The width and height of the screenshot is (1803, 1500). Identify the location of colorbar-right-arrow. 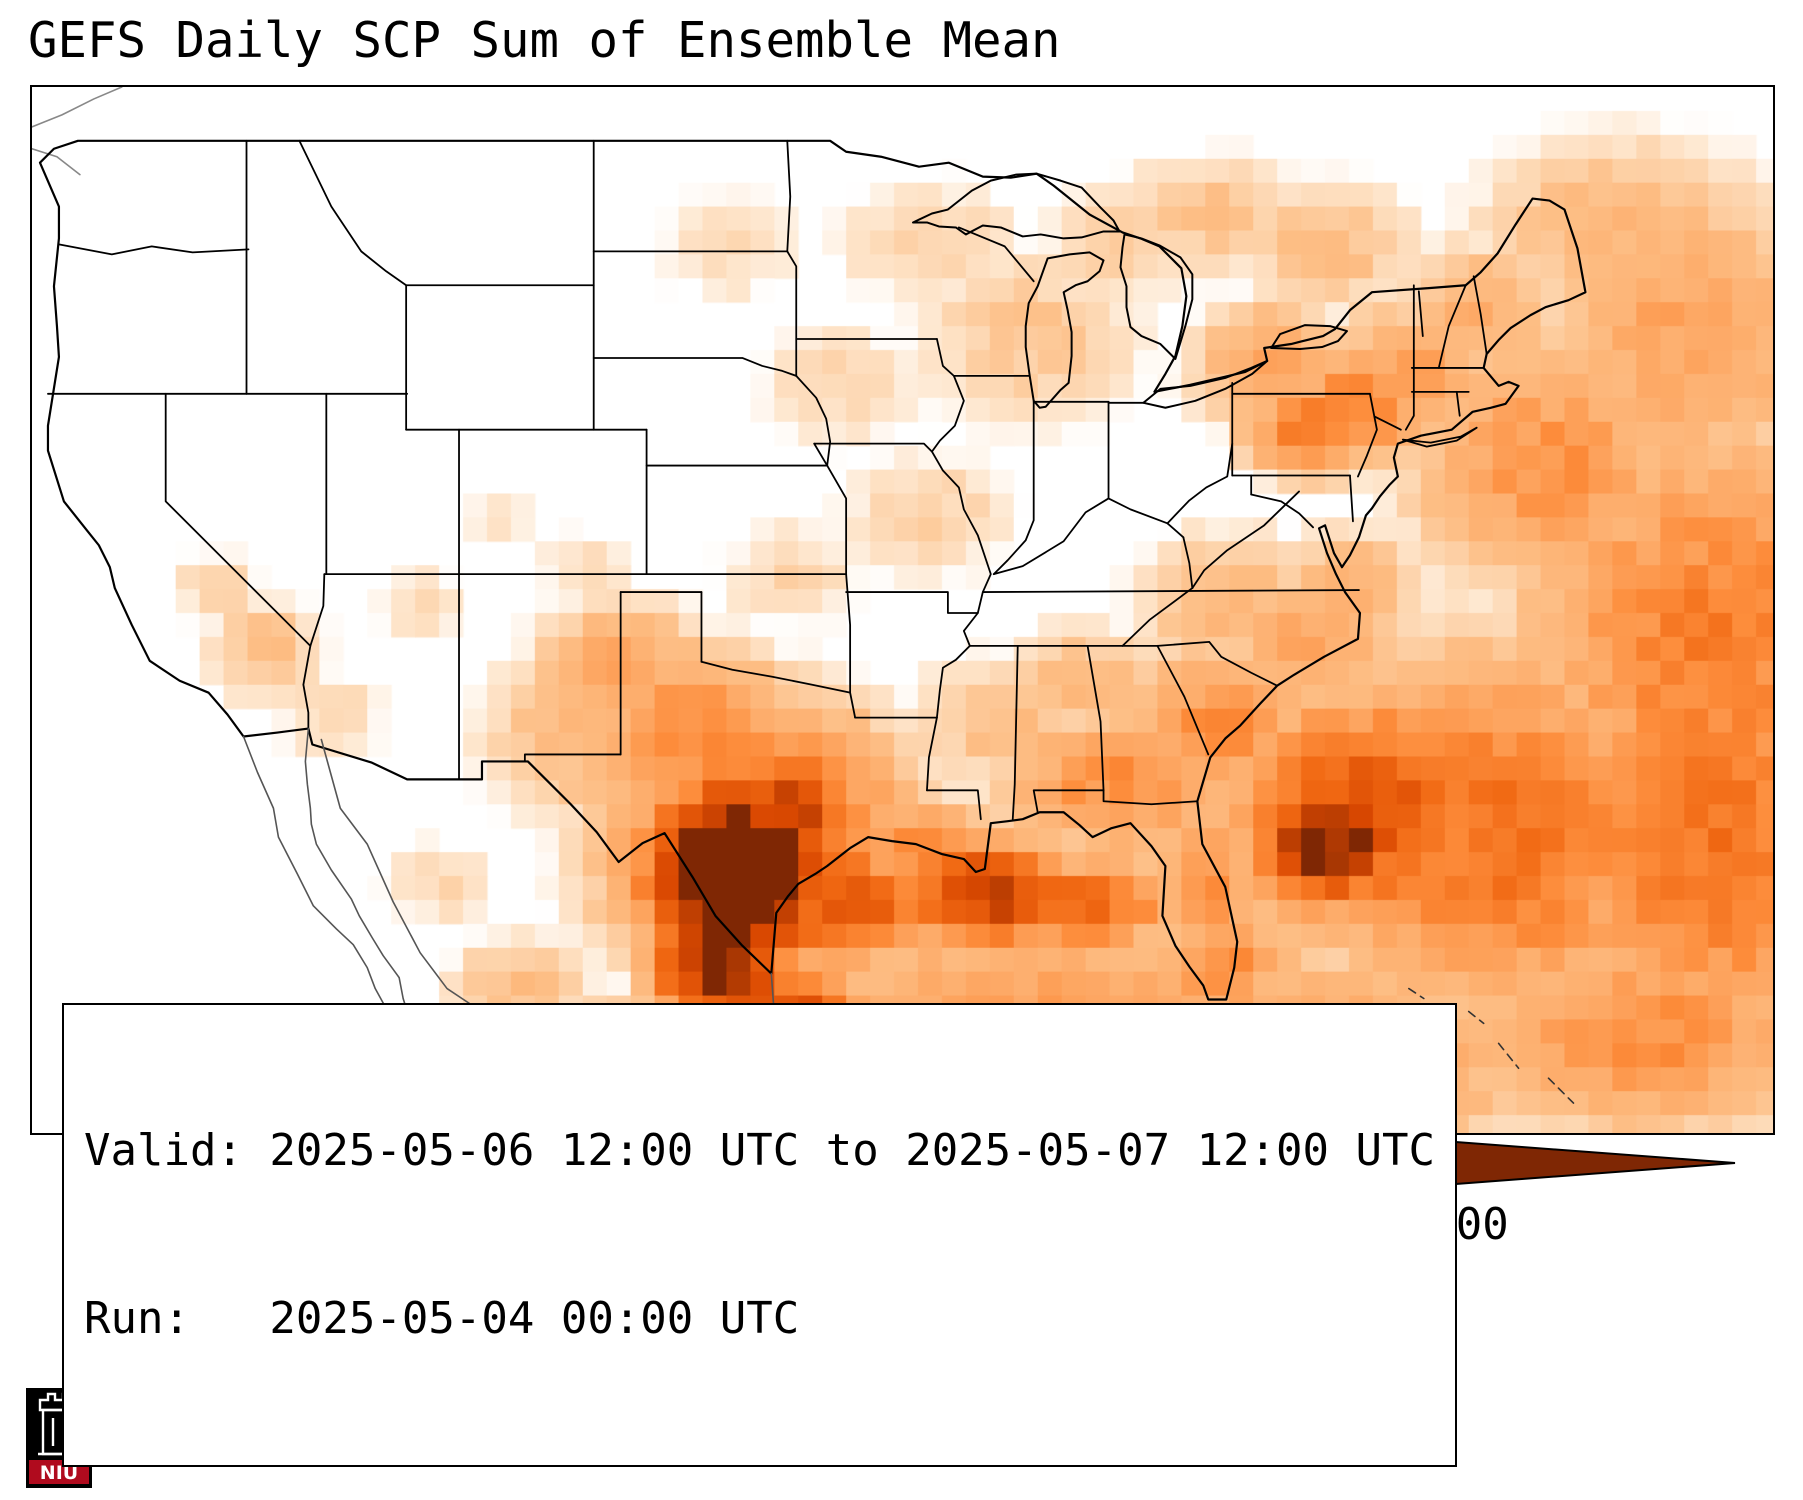
(1588, 1163).